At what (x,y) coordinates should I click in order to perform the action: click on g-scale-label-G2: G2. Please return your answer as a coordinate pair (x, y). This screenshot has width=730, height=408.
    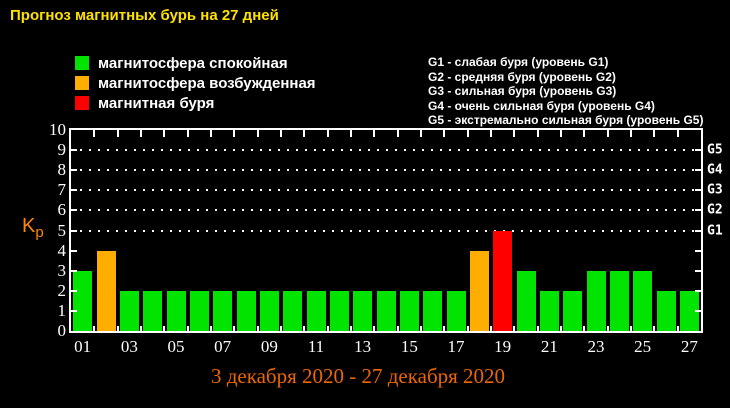
    Looking at the image, I should click on (715, 210).